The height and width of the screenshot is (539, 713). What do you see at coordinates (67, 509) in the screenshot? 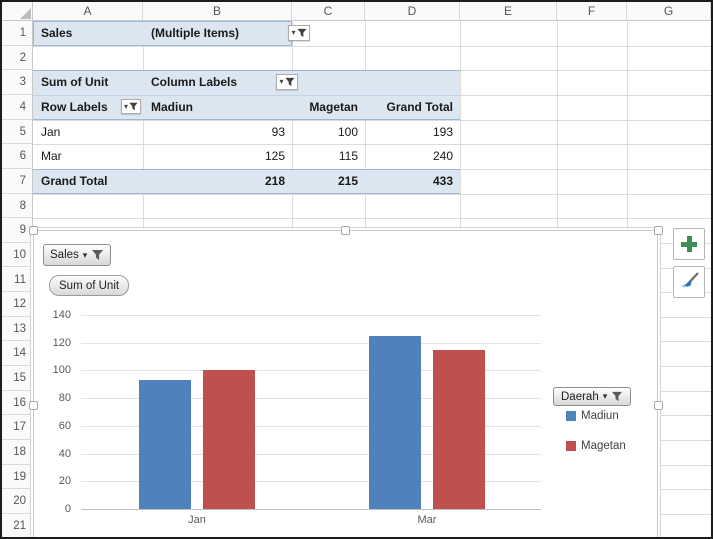
I see `y-axis-tick-label: 0` at bounding box center [67, 509].